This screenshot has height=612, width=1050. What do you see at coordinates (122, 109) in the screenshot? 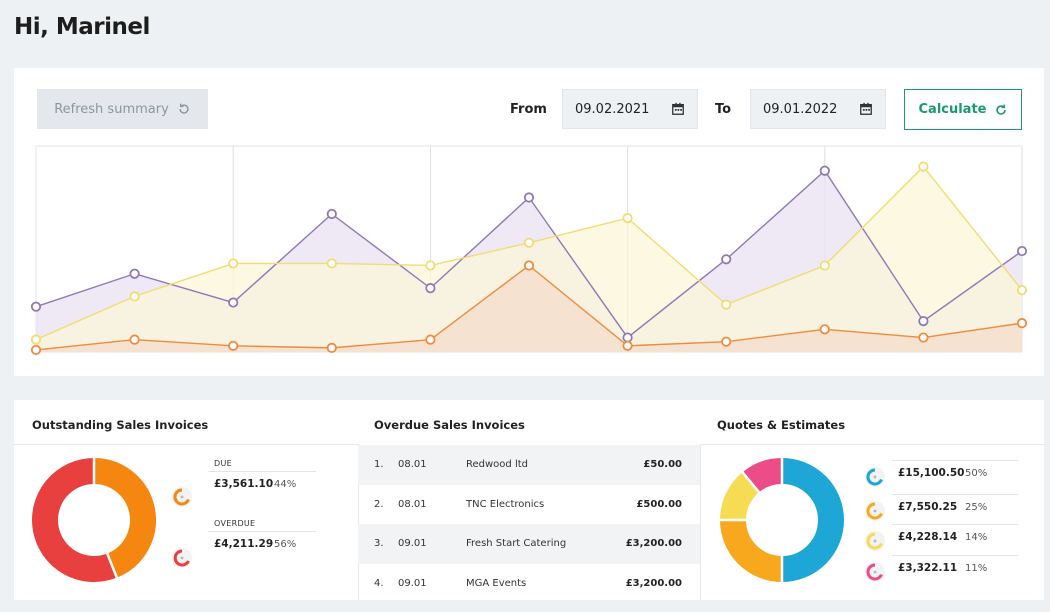
I see `refresh-summary-button: Refresh summary` at bounding box center [122, 109].